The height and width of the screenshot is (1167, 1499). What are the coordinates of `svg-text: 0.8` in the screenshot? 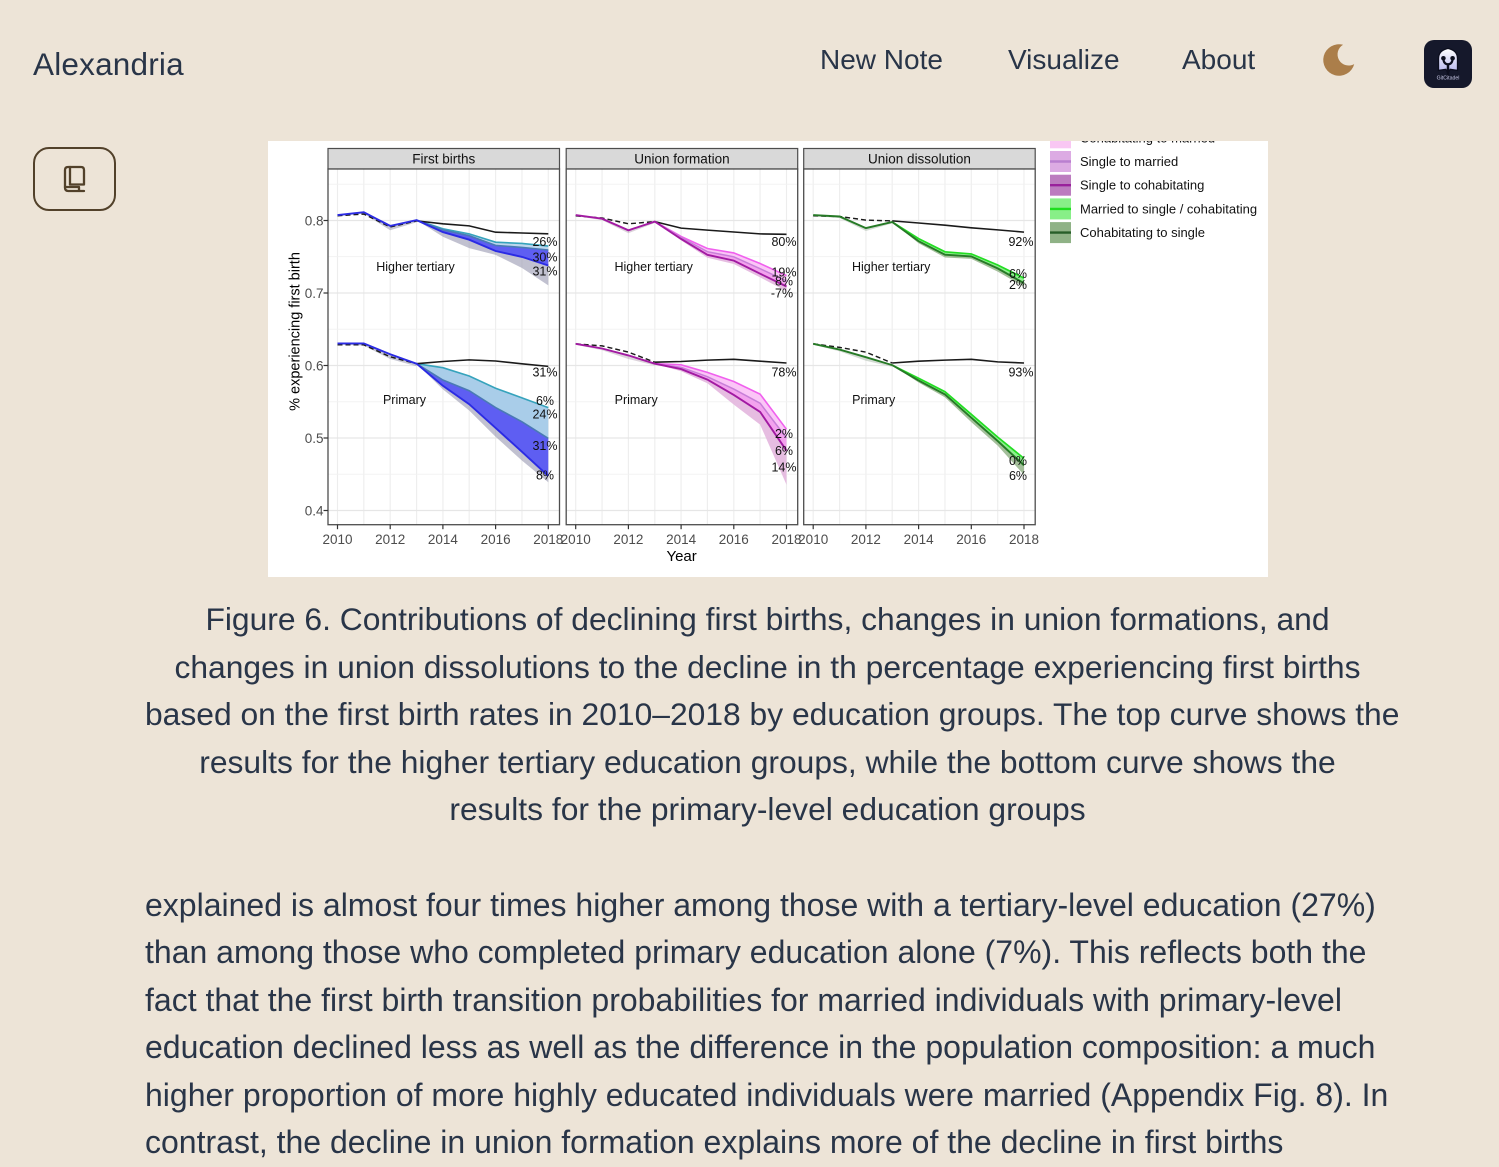 It's located at (314, 220).